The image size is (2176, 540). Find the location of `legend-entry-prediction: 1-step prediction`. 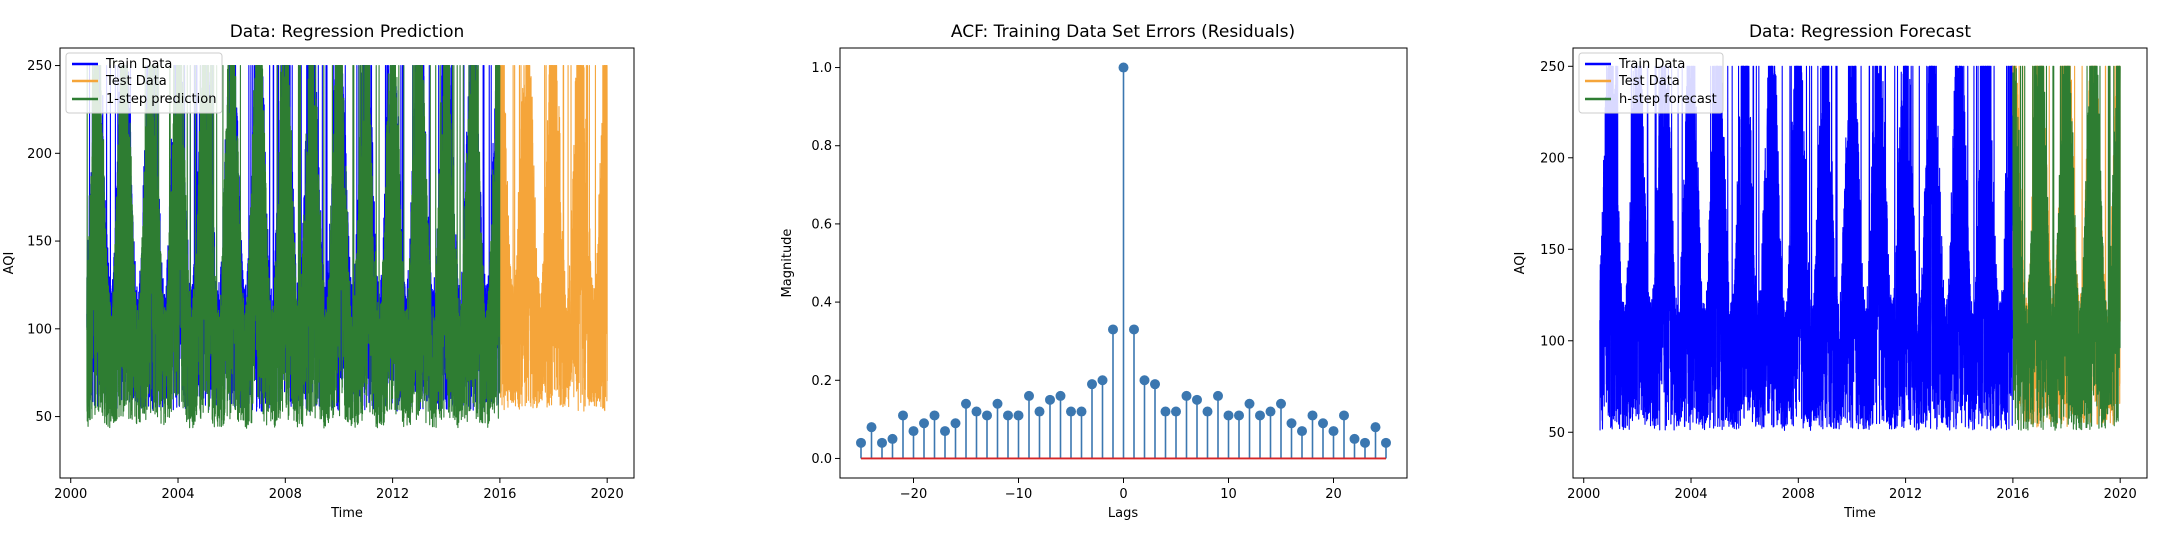

legend-entry-prediction: 1-step prediction is located at coordinates (161, 99).